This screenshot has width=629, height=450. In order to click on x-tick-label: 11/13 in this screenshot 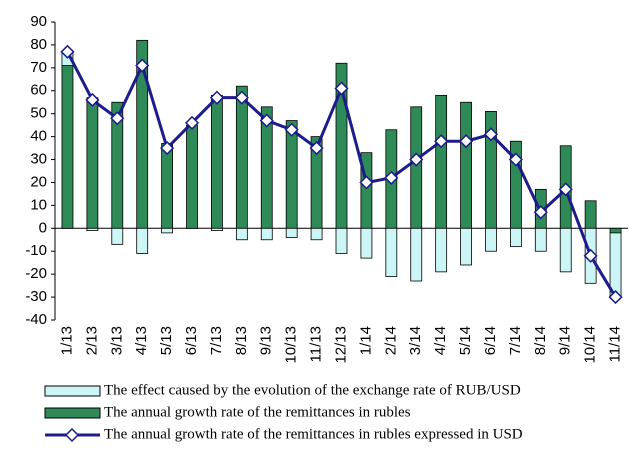, I will do `click(316, 344)`.